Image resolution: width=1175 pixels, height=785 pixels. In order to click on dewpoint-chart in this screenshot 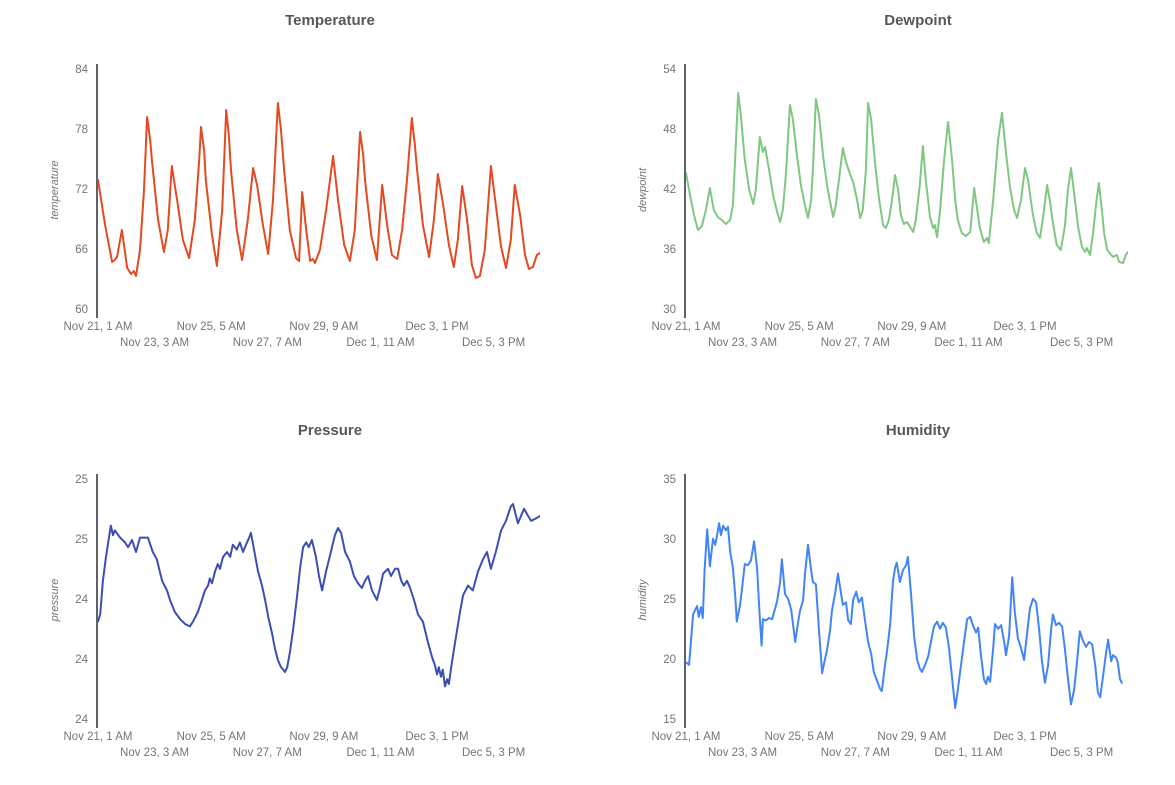, I will do `click(907, 195)`.